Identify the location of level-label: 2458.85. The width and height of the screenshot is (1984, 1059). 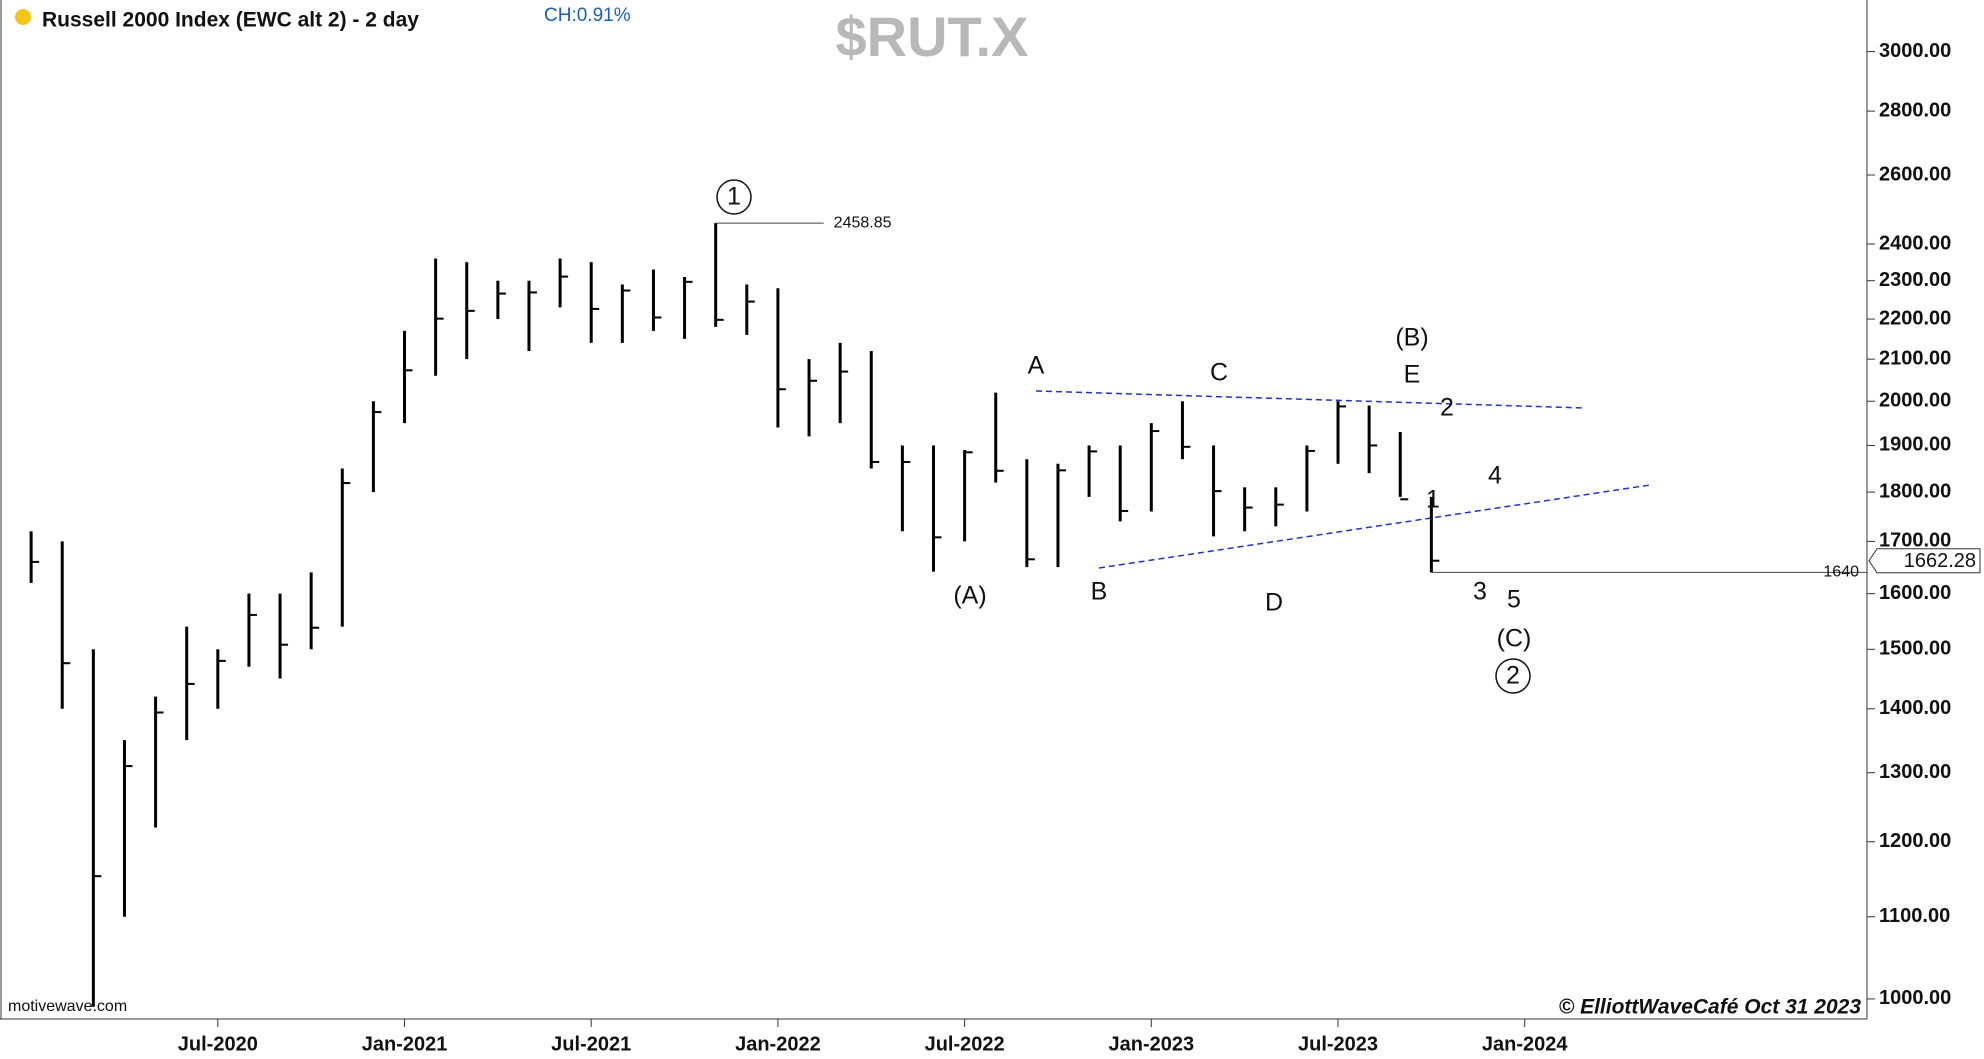
(863, 222).